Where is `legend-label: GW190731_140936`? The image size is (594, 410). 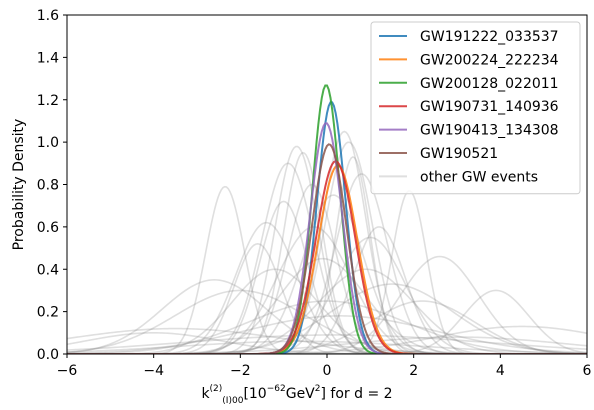
legend-label: GW190731_140936 is located at coordinates (489, 107).